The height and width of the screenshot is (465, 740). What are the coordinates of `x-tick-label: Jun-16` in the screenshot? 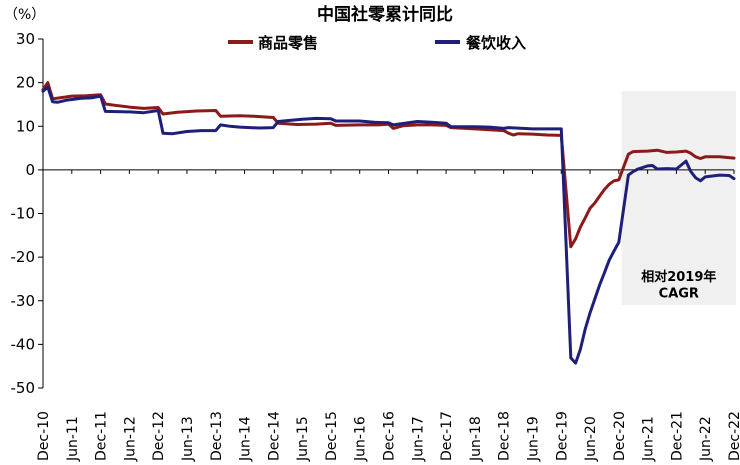 It's located at (361, 439).